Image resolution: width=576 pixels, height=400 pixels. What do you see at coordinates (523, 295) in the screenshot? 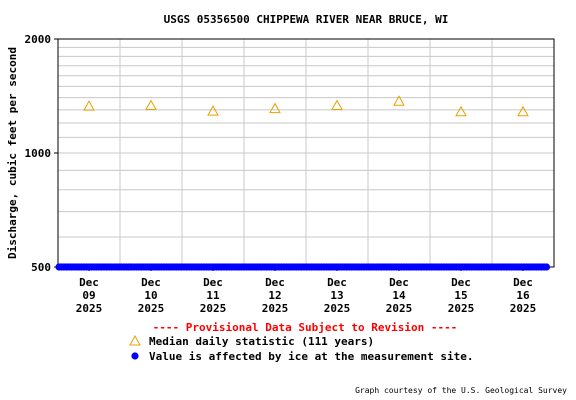
I see `x-tick-label: 16` at bounding box center [523, 295].